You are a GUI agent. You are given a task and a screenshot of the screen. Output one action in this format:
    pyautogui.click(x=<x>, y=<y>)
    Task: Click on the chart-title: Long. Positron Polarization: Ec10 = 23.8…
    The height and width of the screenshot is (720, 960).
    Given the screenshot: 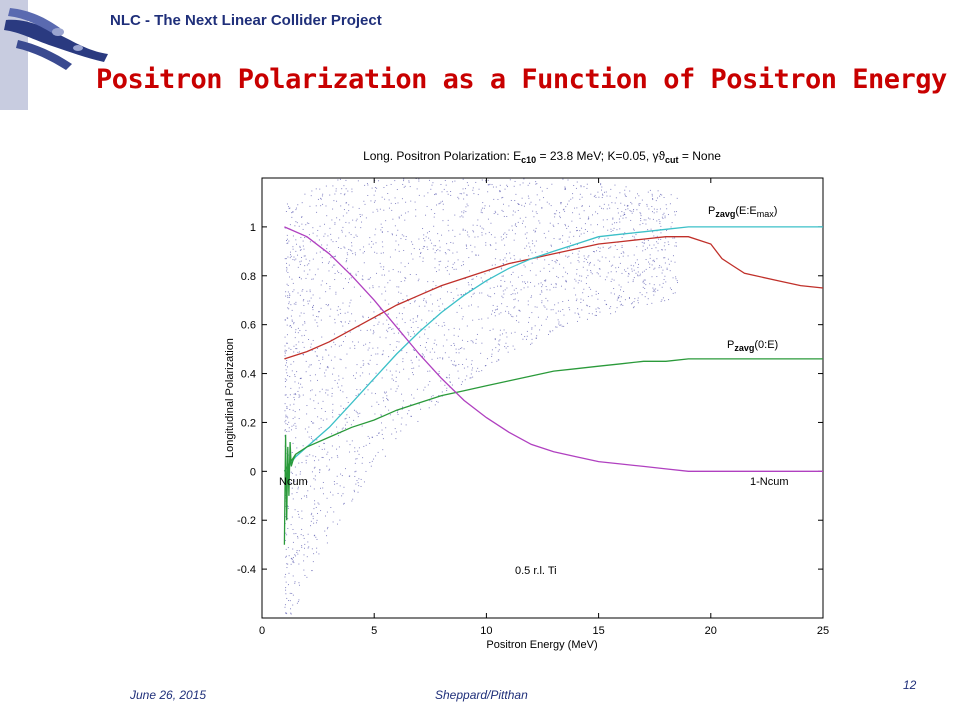 What is the action you would take?
    pyautogui.click(x=542, y=157)
    